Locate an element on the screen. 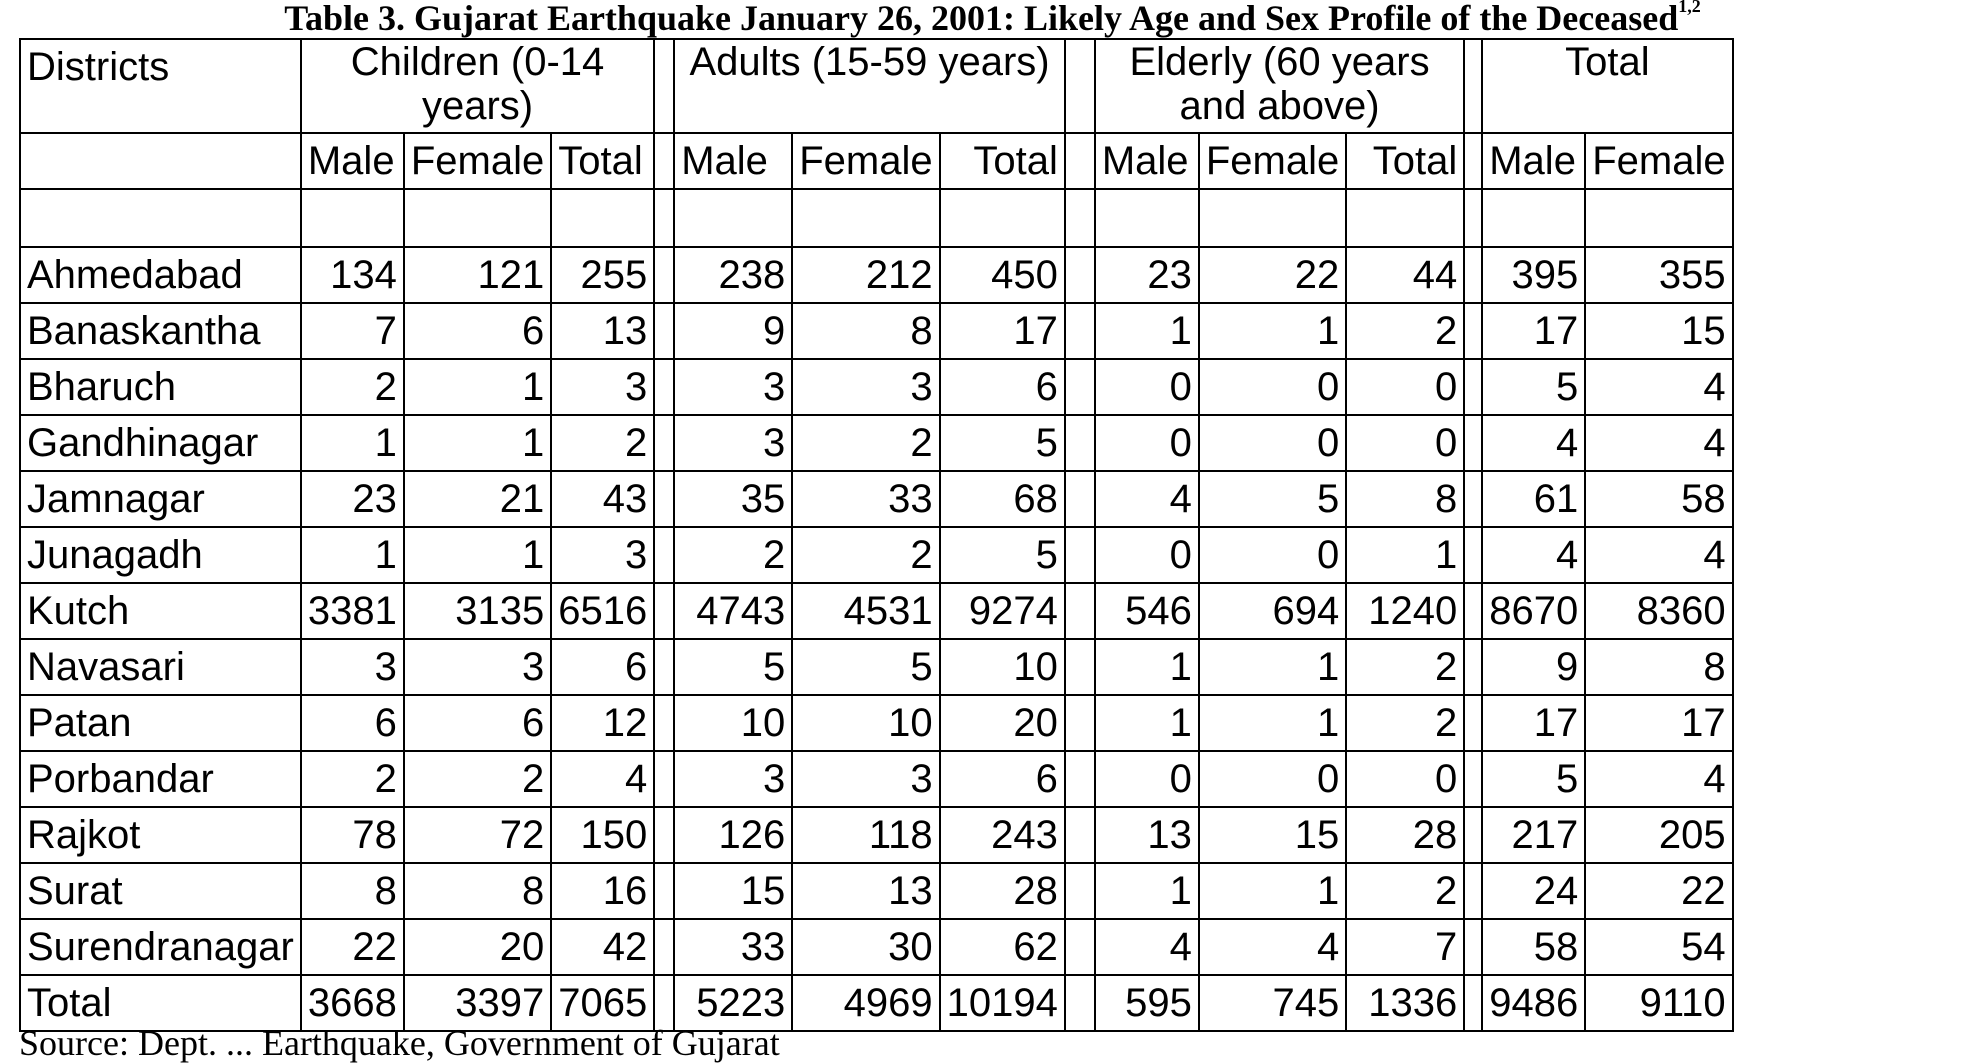 The width and height of the screenshot is (1985, 1064). district-cell: Bharuch is located at coordinates (160, 387).